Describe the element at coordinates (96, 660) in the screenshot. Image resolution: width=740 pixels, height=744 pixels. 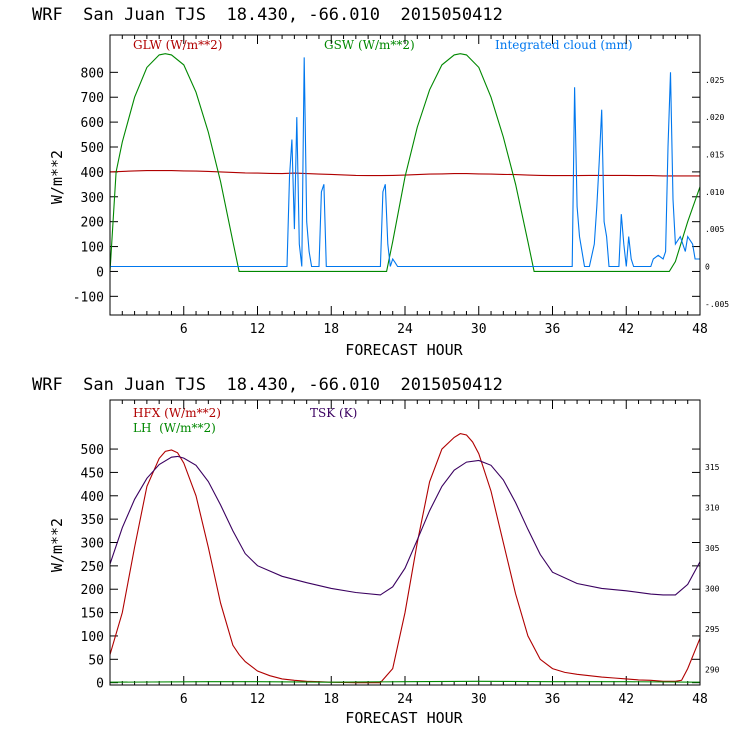
I see `y-tick-label: 50` at that location.